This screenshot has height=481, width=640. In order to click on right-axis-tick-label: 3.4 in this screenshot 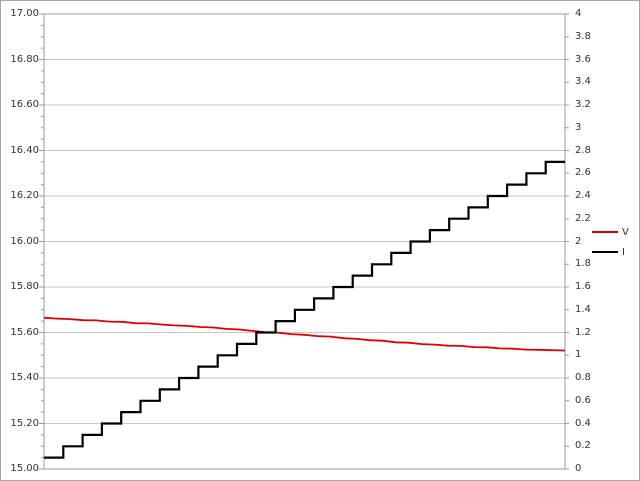, I will do `click(583, 82)`.